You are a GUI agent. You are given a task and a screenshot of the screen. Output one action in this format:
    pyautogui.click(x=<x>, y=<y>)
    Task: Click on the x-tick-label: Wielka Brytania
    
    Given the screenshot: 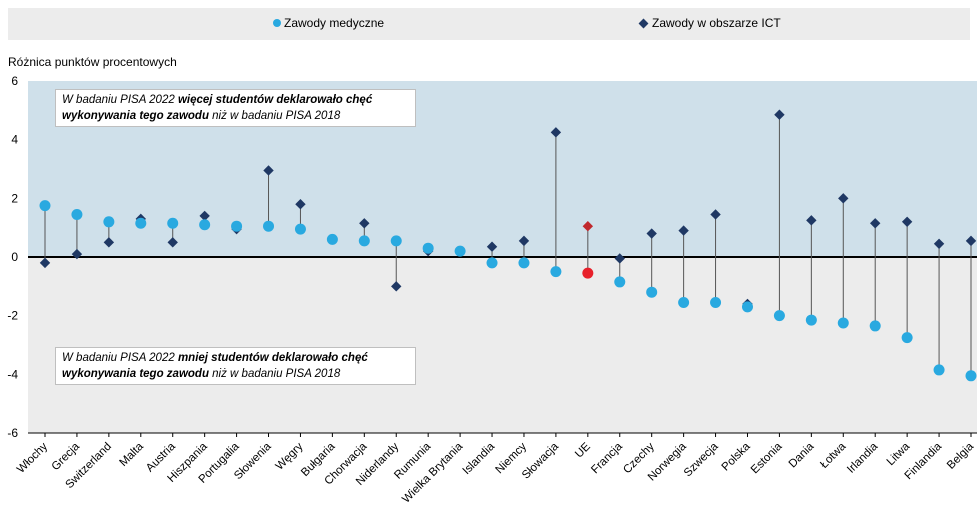 What is the action you would take?
    pyautogui.click(x=432, y=472)
    